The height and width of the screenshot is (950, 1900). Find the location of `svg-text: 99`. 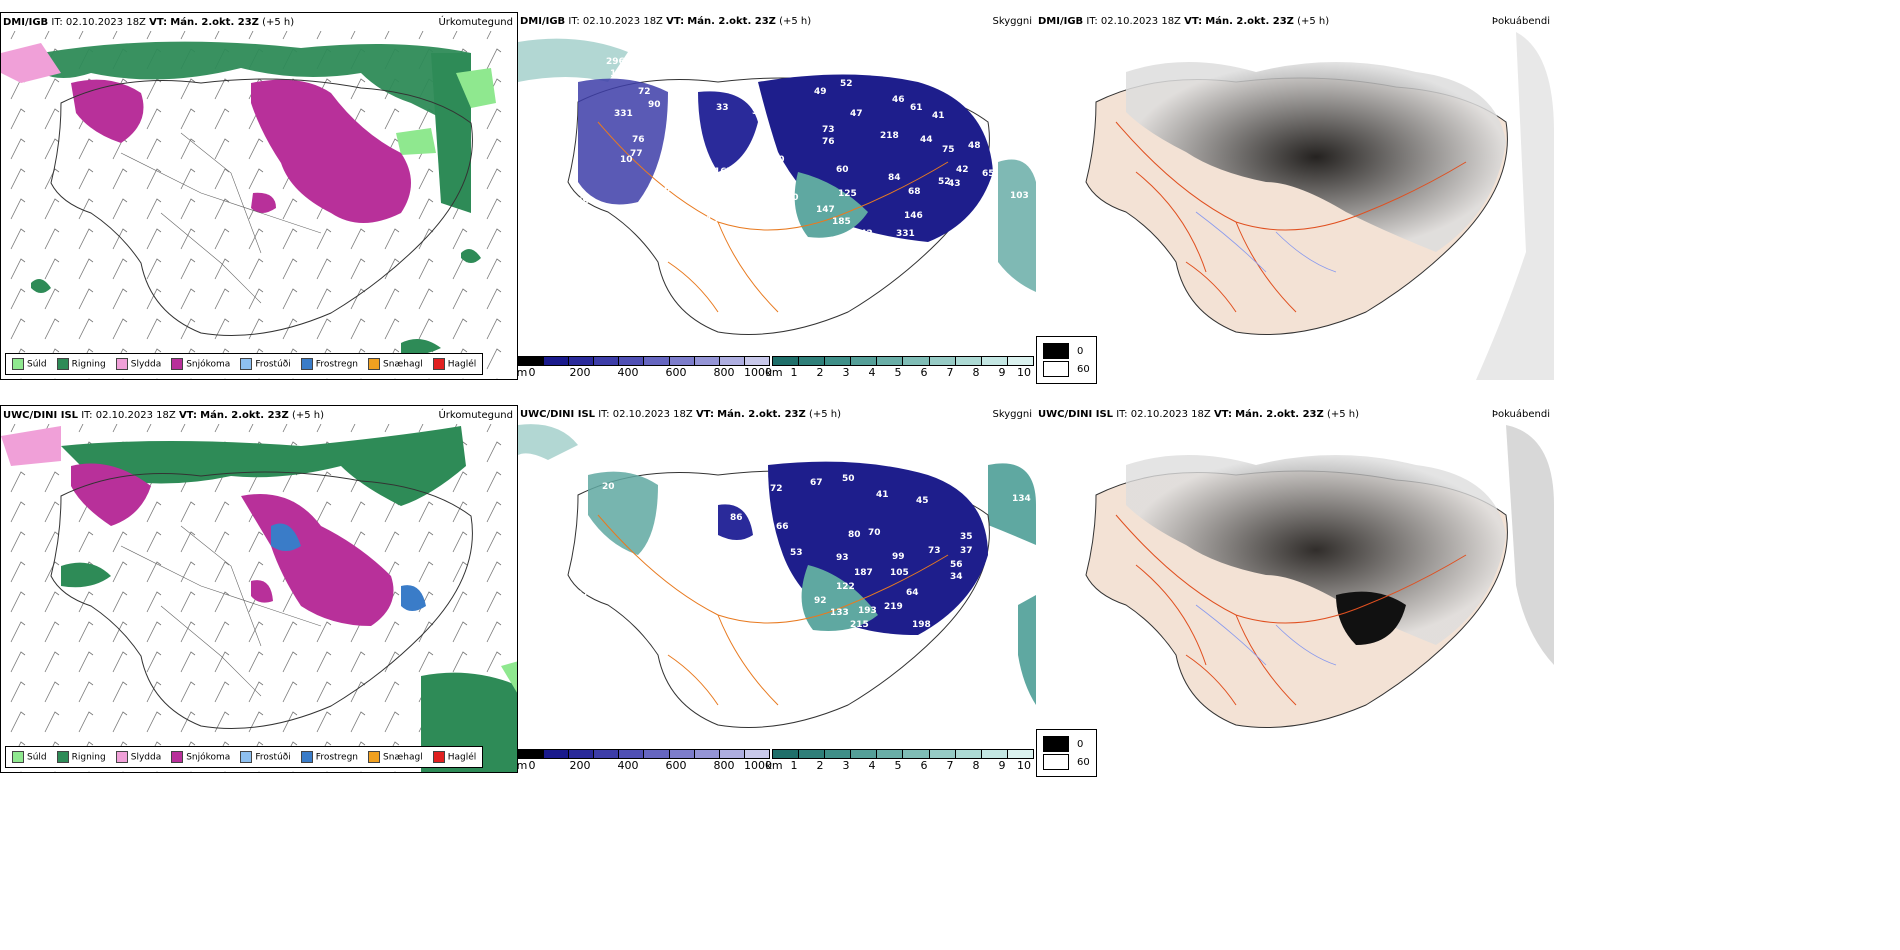

svg-text: 99 is located at coordinates (898, 557).